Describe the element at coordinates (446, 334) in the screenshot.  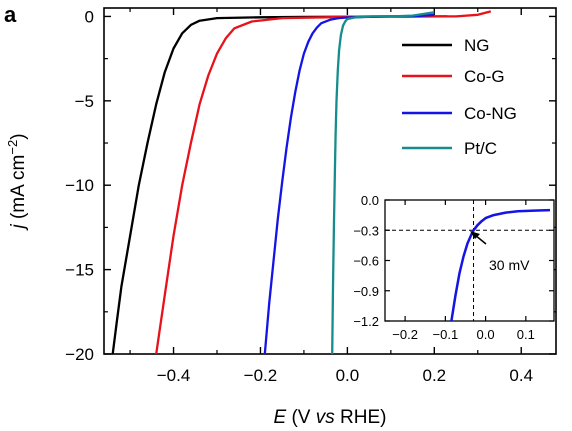
I see `inset-x-tick-label: −0.1` at that location.